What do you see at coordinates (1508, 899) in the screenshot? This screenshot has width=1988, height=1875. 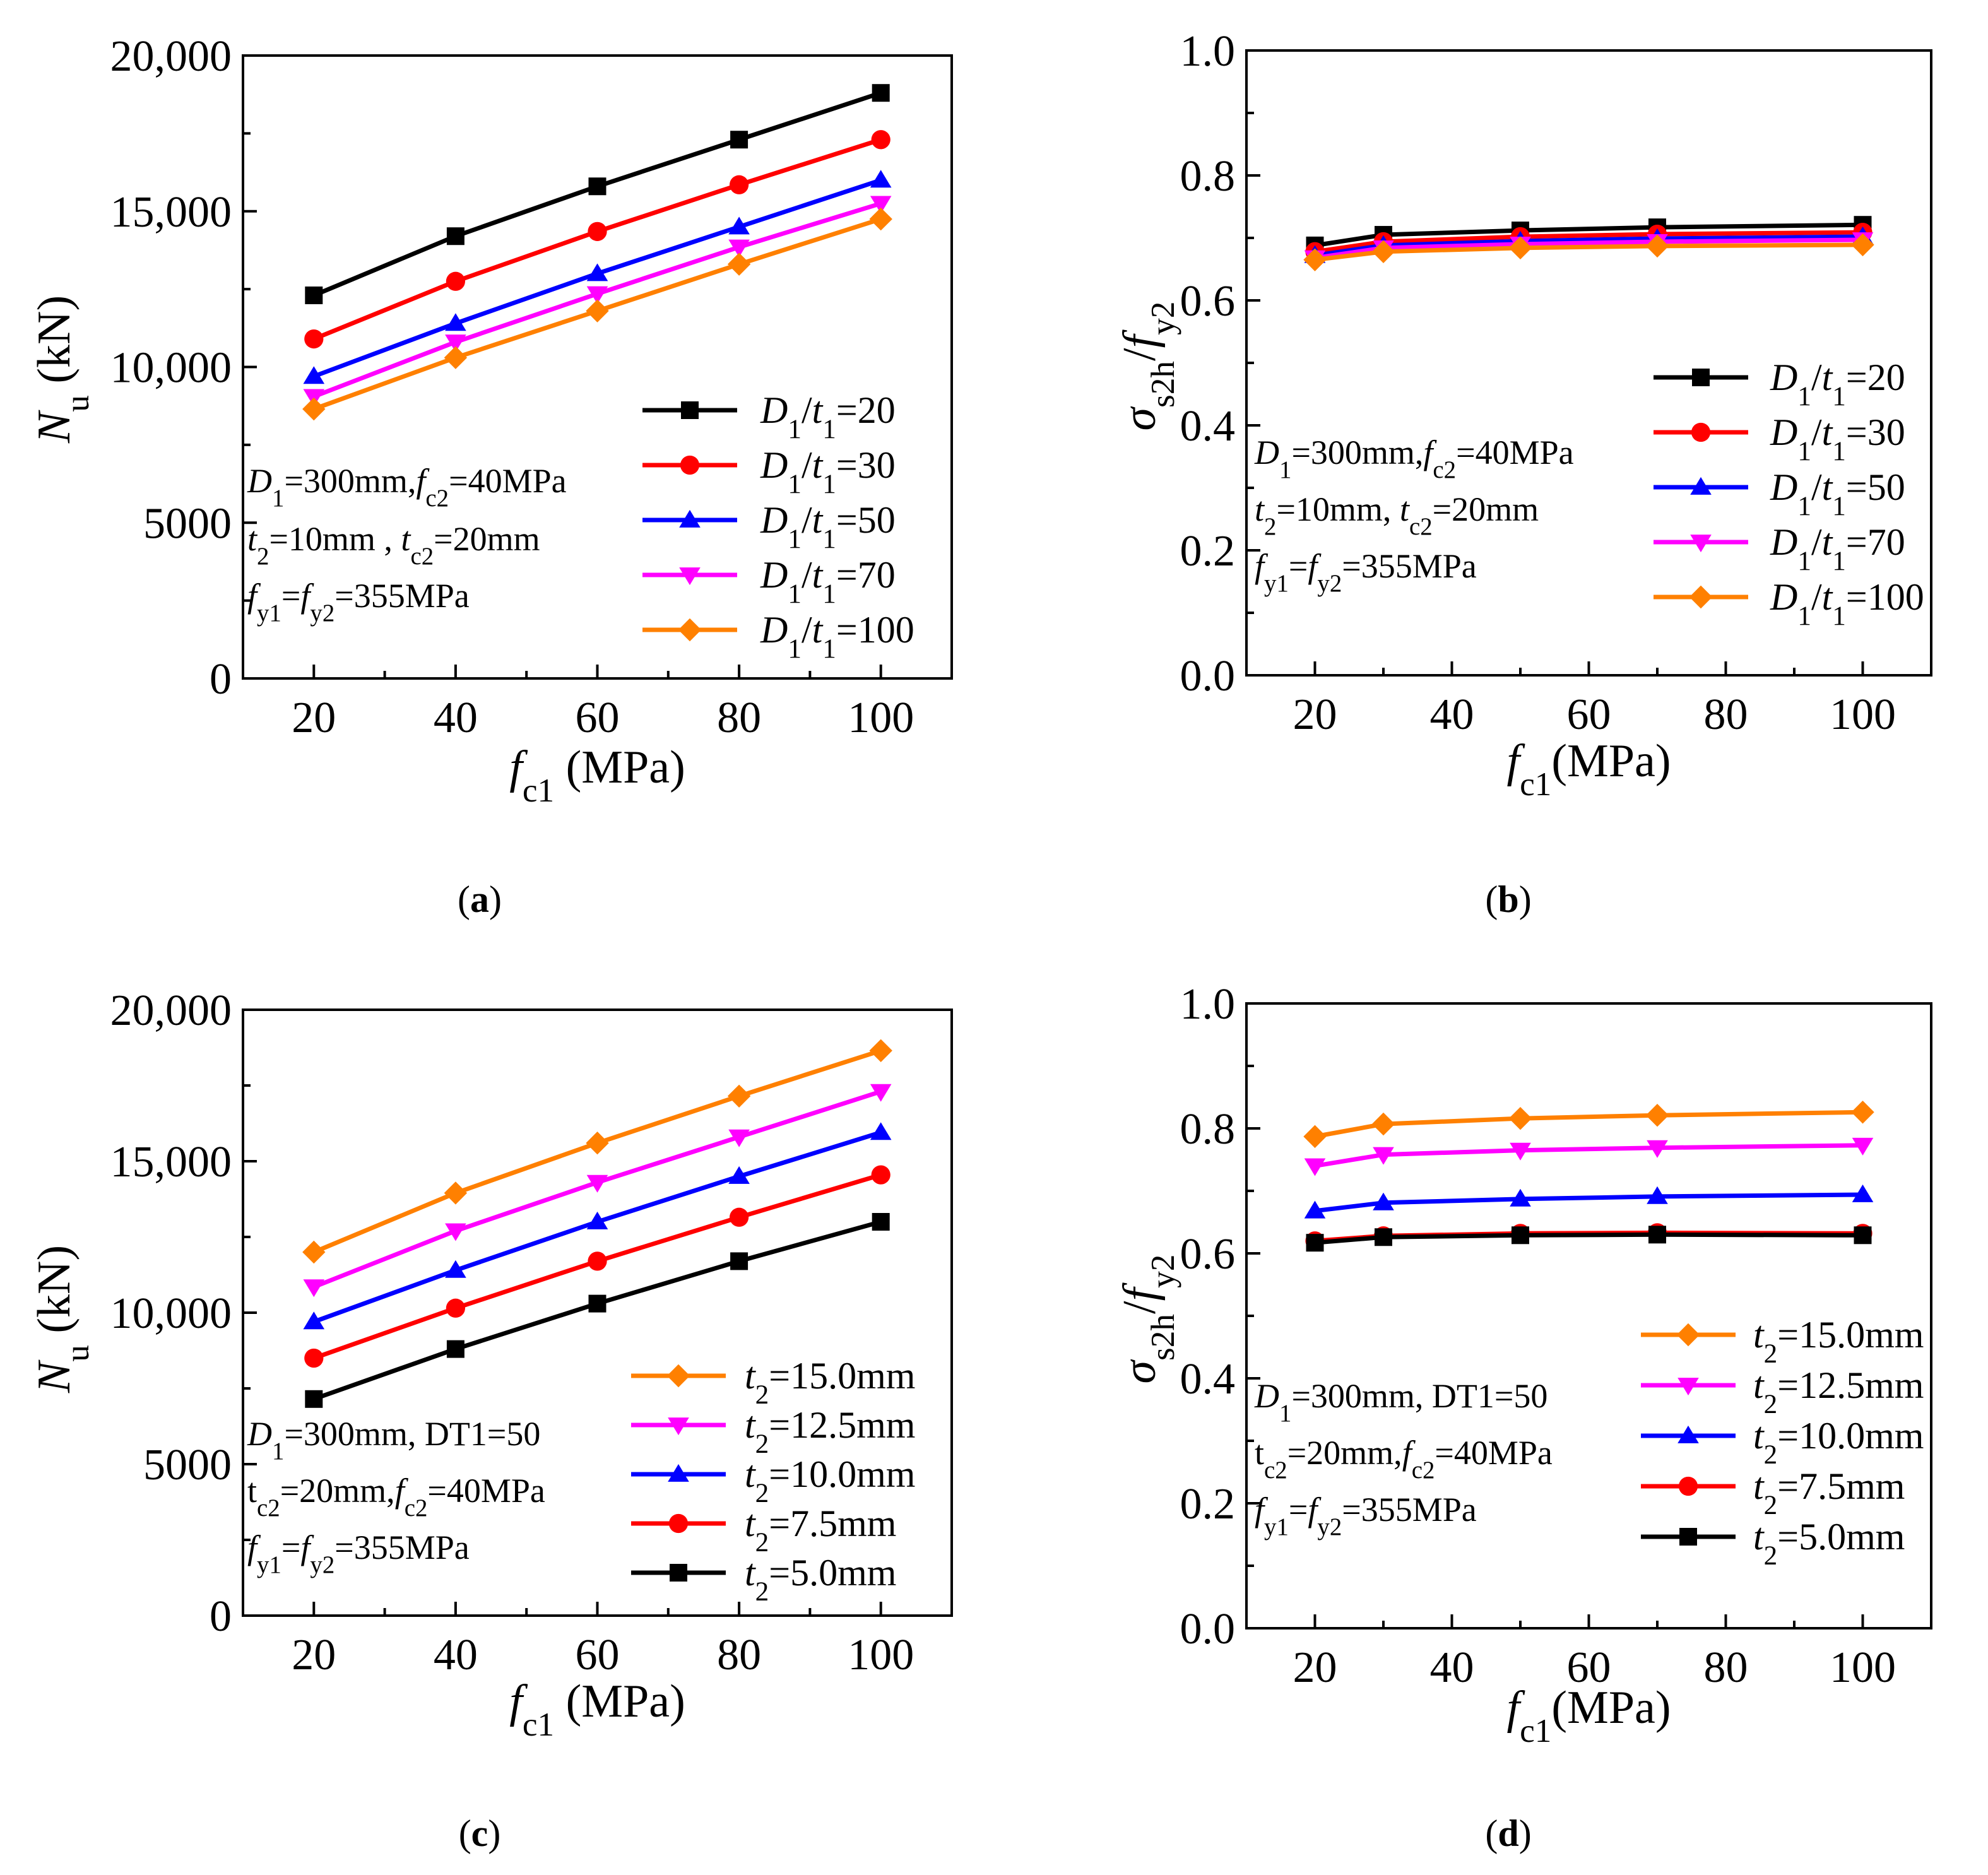 I see `panel-label: (b)` at bounding box center [1508, 899].